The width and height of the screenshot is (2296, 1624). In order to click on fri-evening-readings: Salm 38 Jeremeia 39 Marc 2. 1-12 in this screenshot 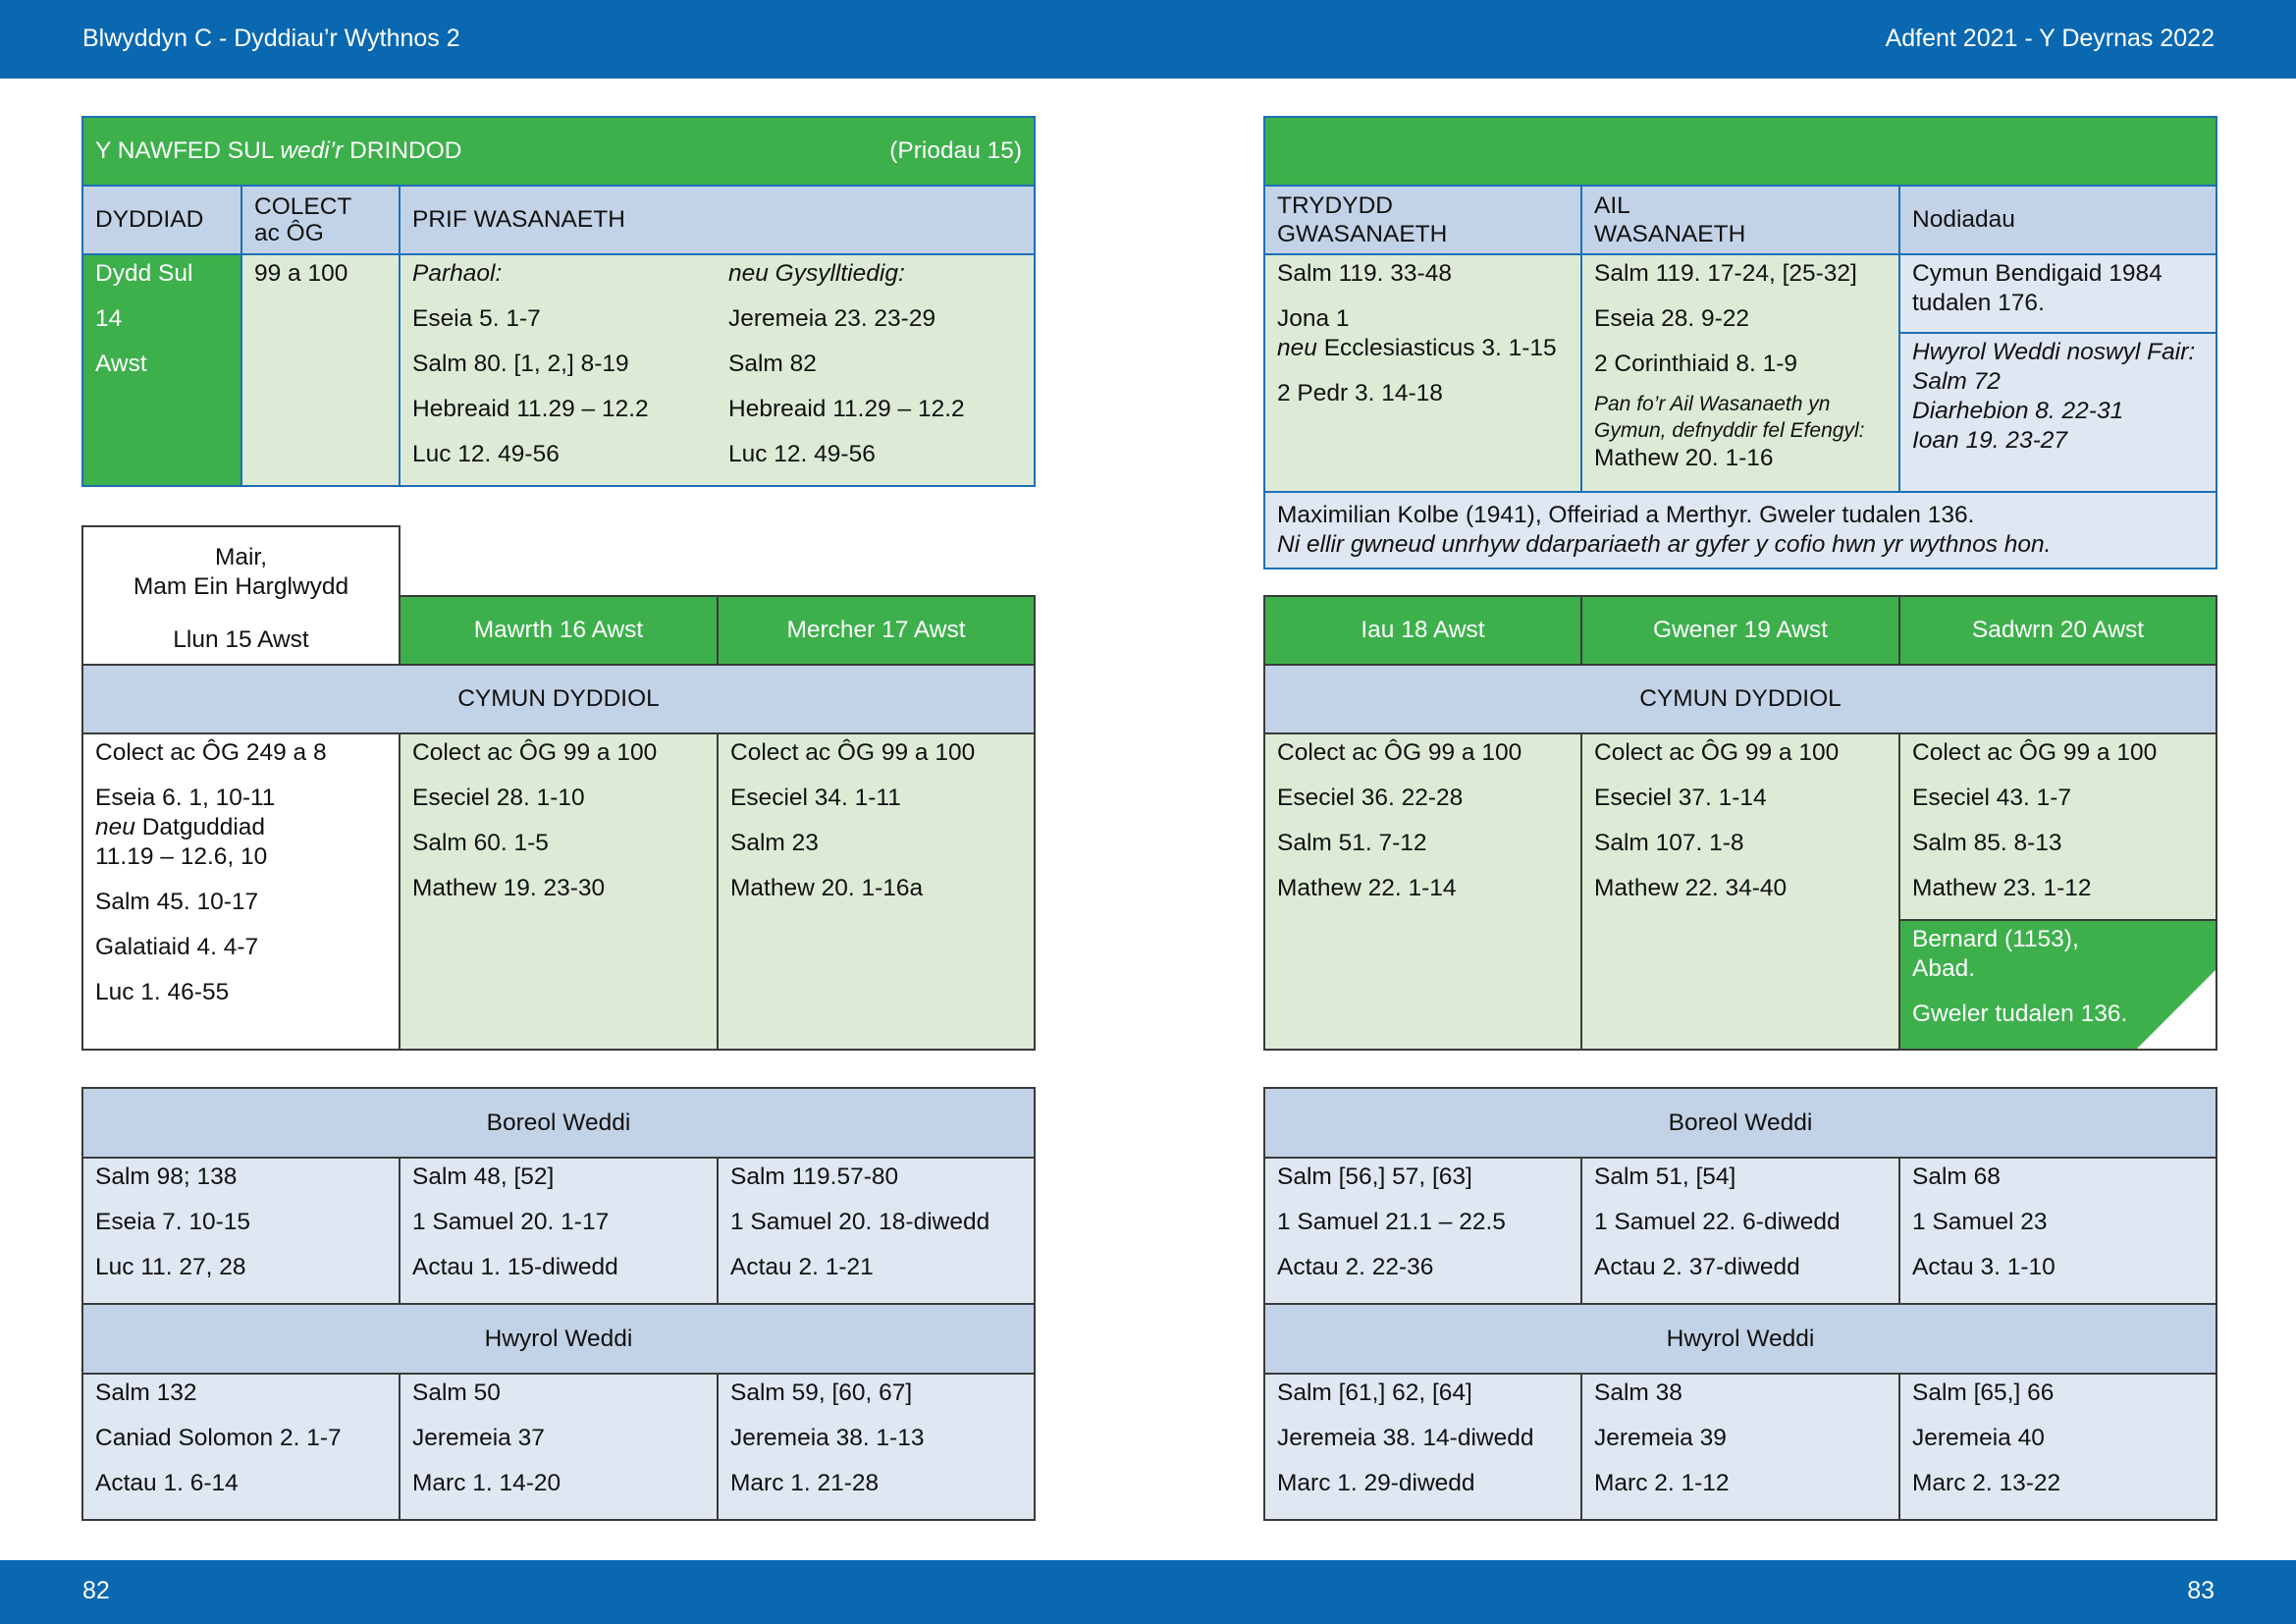, I will do `click(1740, 1447)`.